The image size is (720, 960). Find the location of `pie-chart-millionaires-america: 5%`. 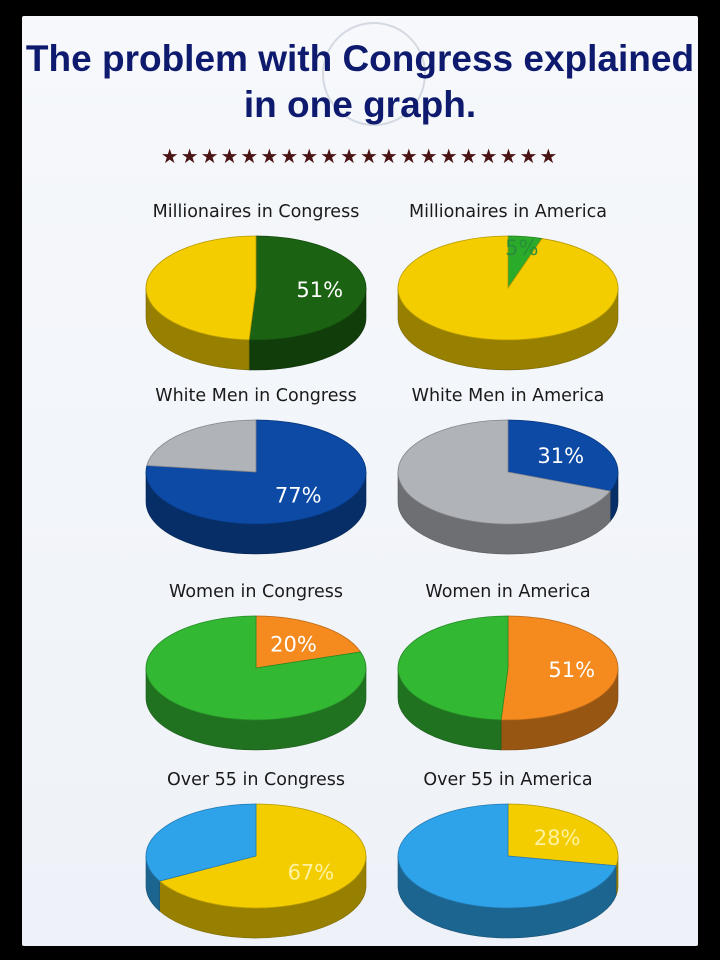

pie-chart-millionaires-america: 5% is located at coordinates (508, 303).